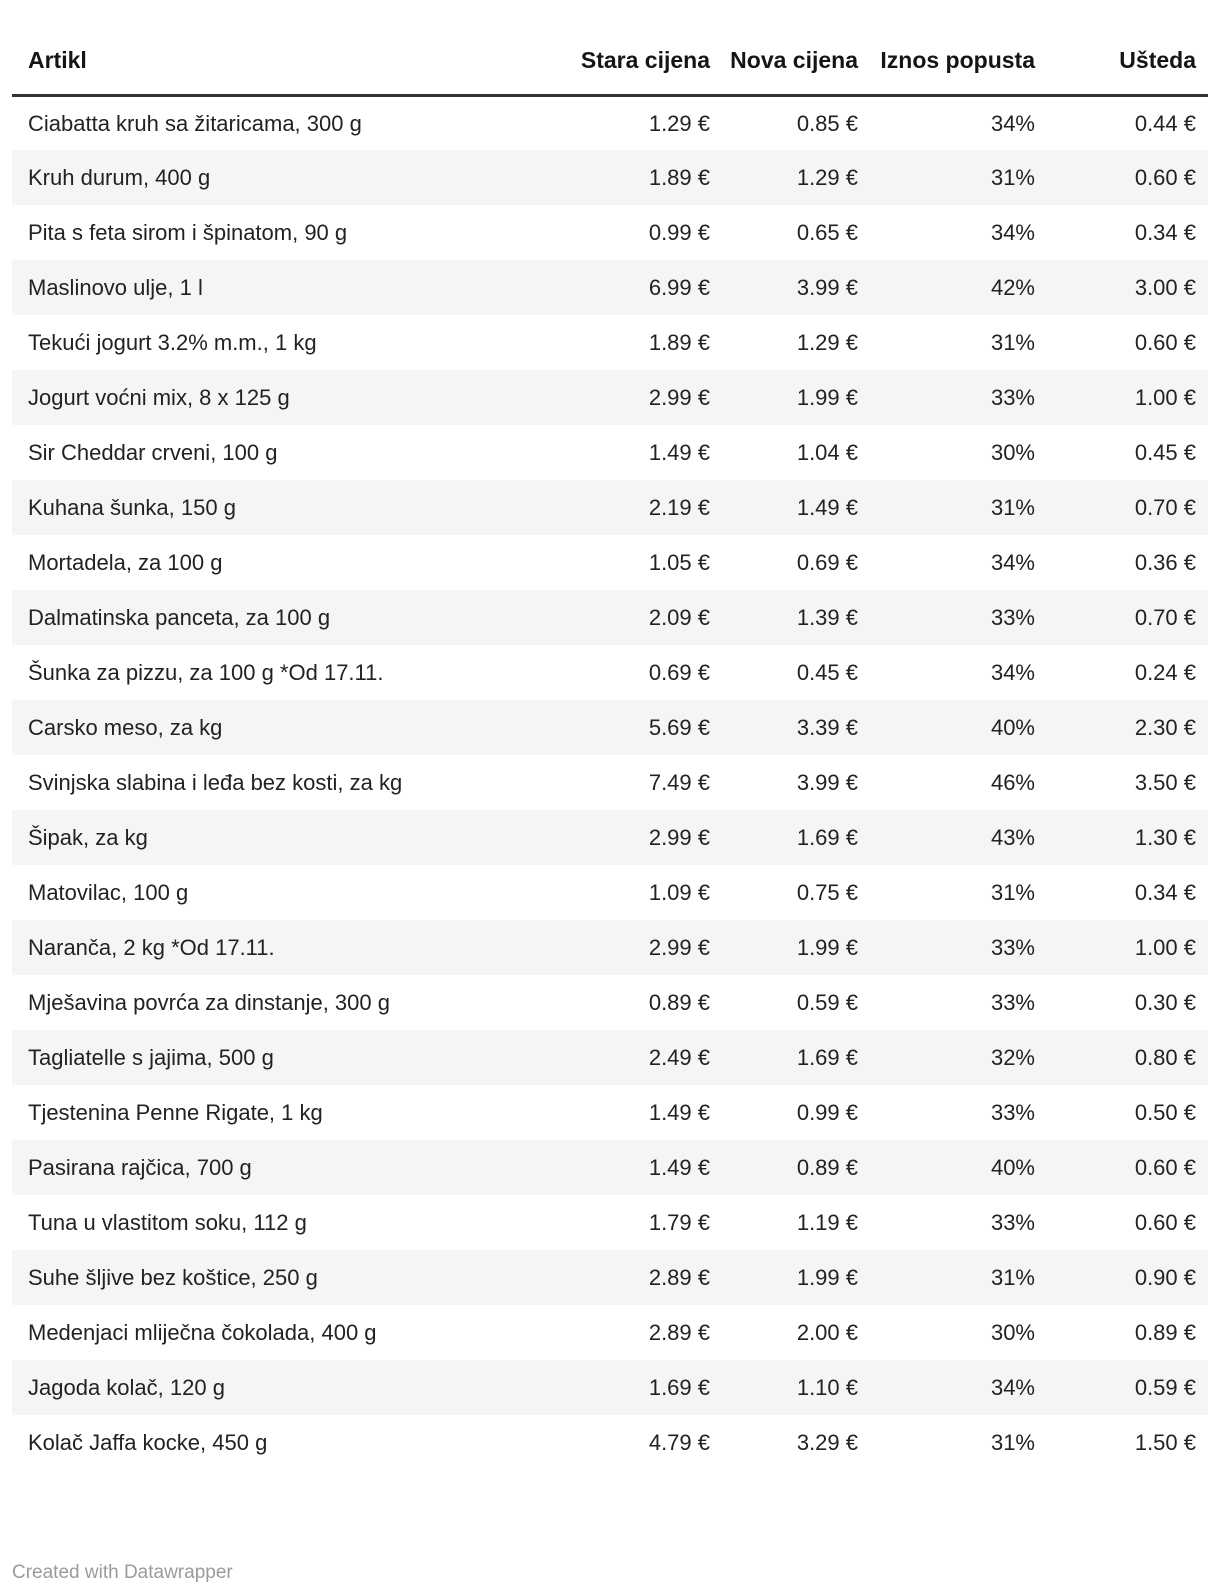  Describe the element at coordinates (172, 343) in the screenshot. I see `cell-artikl: Tekući jogurt 3.2% m.m., 1 kg` at that location.